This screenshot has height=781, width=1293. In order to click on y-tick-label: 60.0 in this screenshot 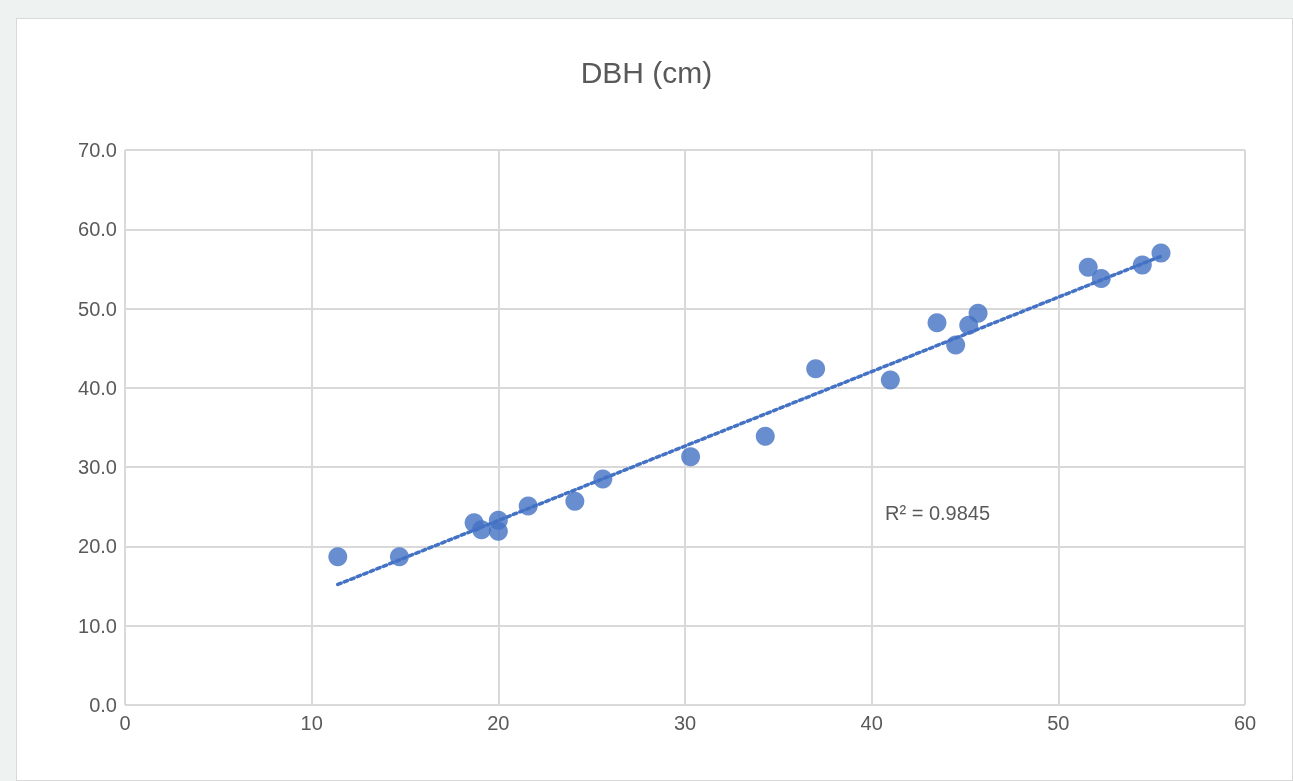, I will do `click(97, 229)`.